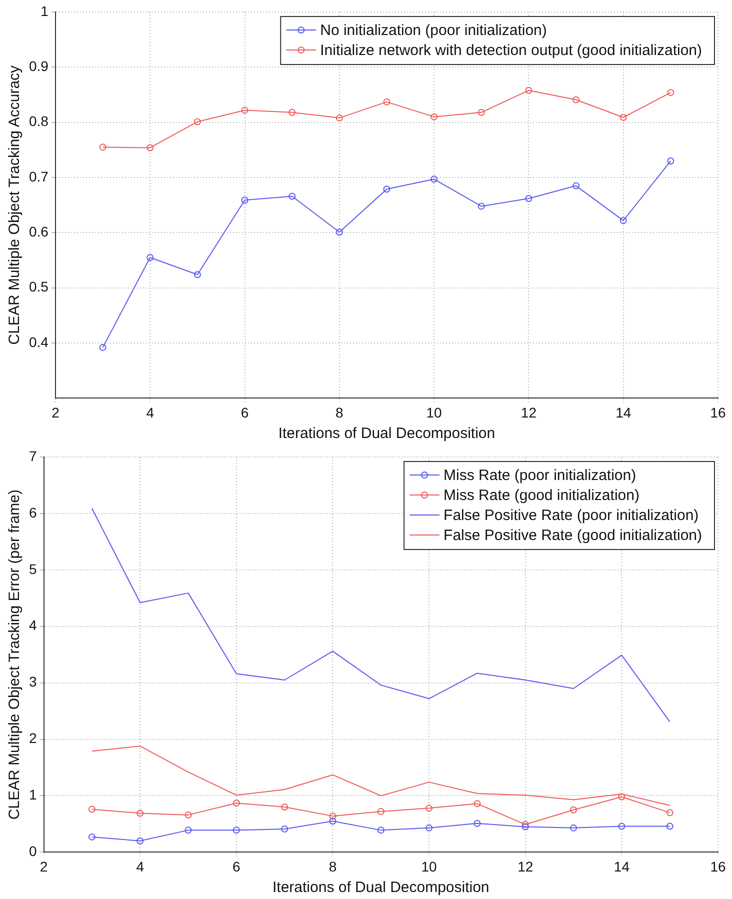 This screenshot has width=732, height=899. What do you see at coordinates (571, 515) in the screenshot?
I see `legend-label: False Positive Rate (poor initialization)` at bounding box center [571, 515].